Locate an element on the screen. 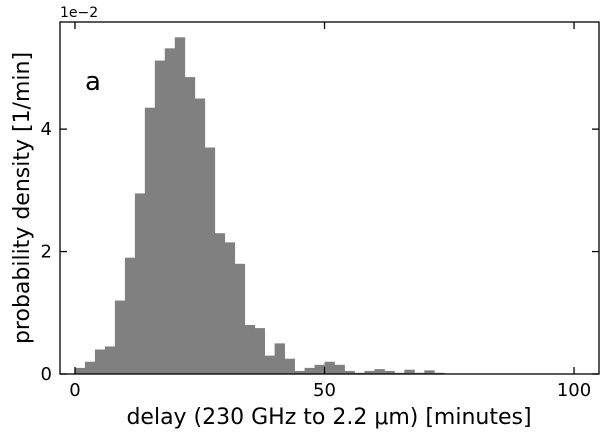  panel-label: a is located at coordinates (93, 82).